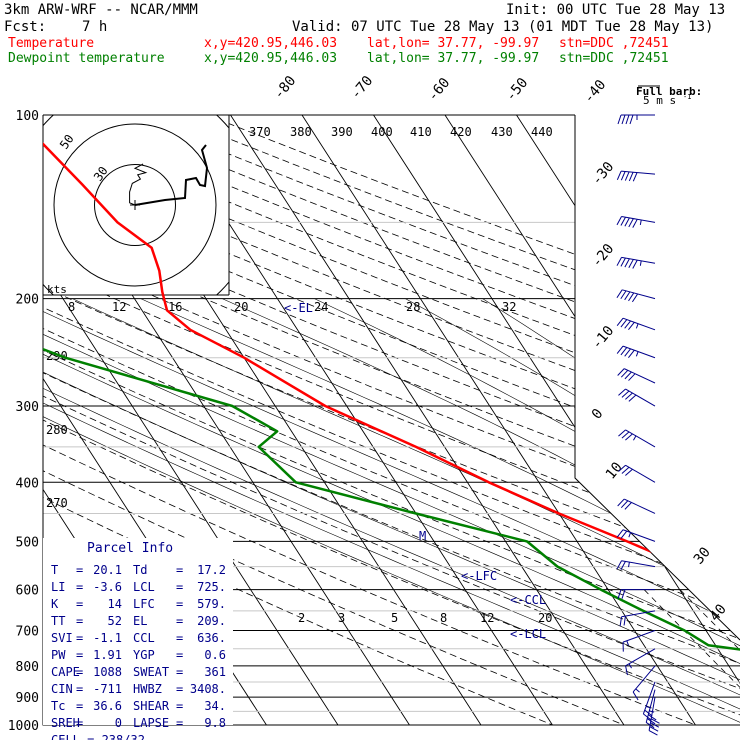 This screenshot has height=740, width=740. Describe the element at coordinates (58, 706) in the screenshot. I see `parcel-param-name: Tc` at that location.